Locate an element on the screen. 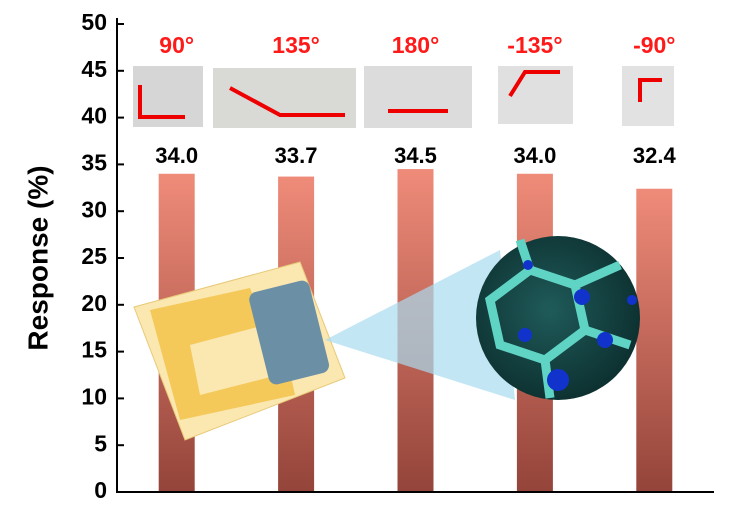 This screenshot has height=512, width=734. y-tick-label: 5 is located at coordinates (100, 443).